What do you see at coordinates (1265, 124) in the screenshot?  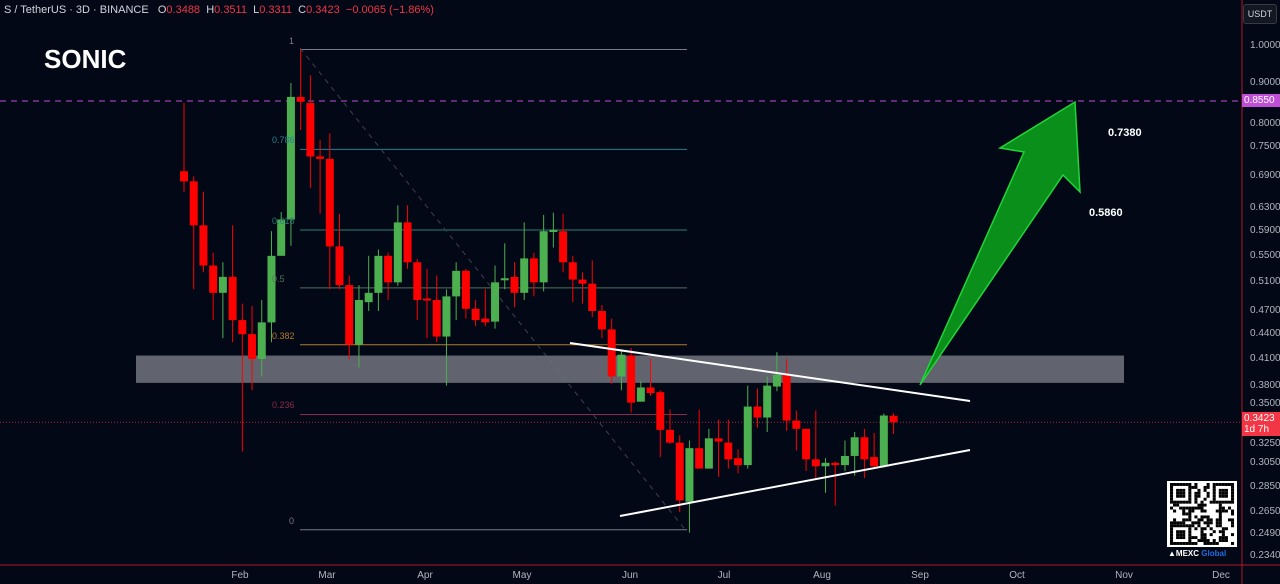 I see `price-tick: 0.8000` at bounding box center [1265, 124].